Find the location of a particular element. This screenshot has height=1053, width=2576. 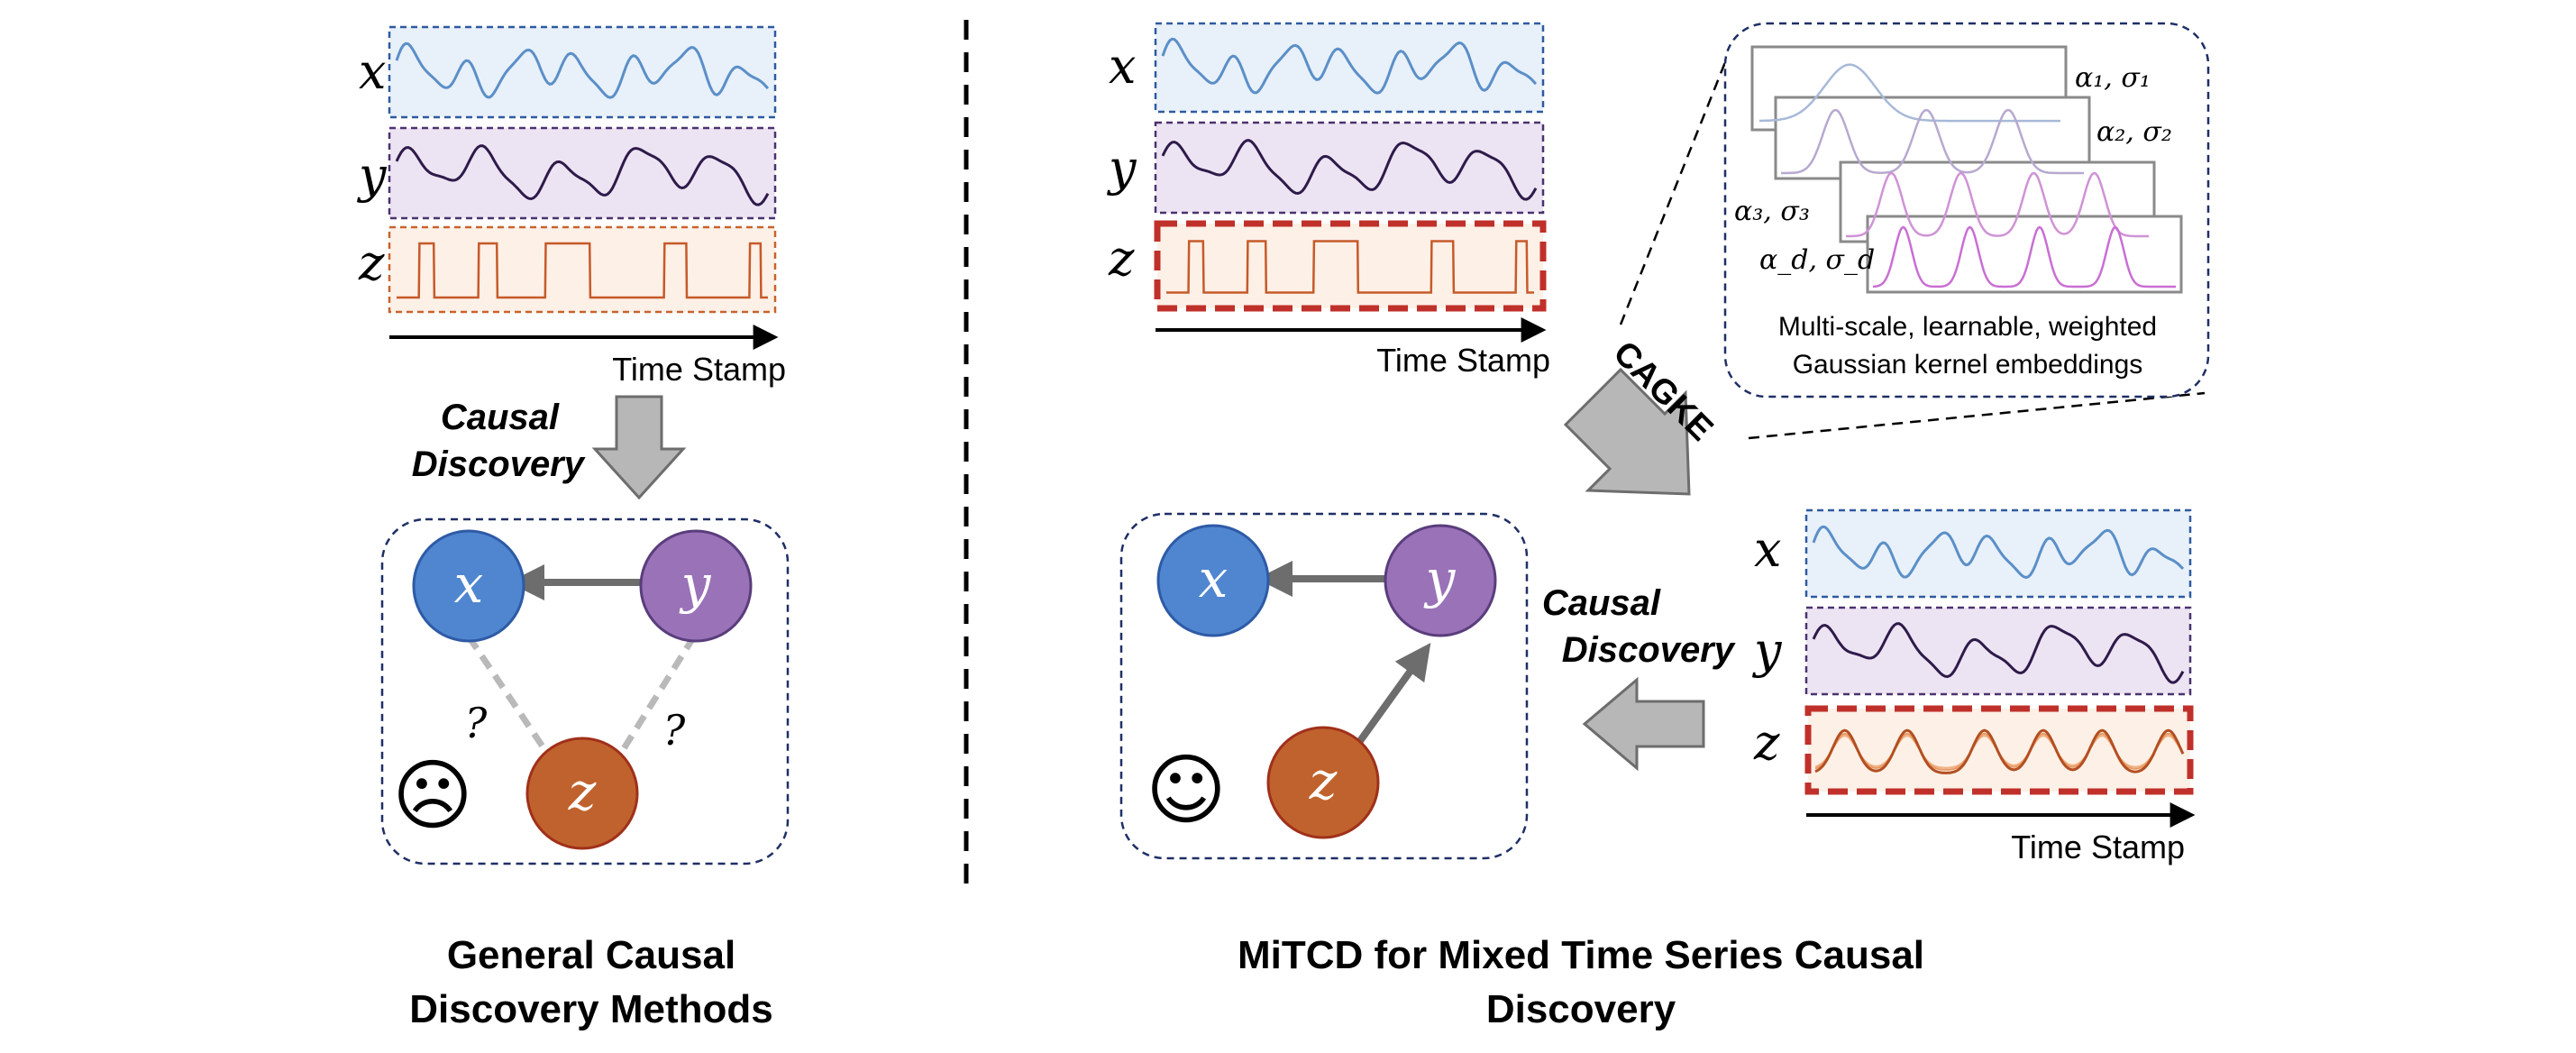

left-node-x is located at coordinates (469, 586).